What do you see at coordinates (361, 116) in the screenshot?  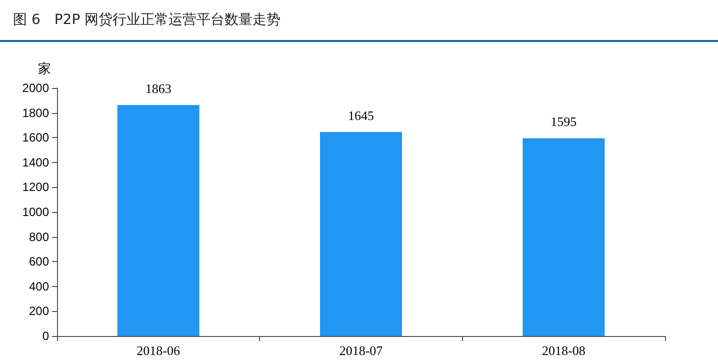 I see `data-label: 1645` at bounding box center [361, 116].